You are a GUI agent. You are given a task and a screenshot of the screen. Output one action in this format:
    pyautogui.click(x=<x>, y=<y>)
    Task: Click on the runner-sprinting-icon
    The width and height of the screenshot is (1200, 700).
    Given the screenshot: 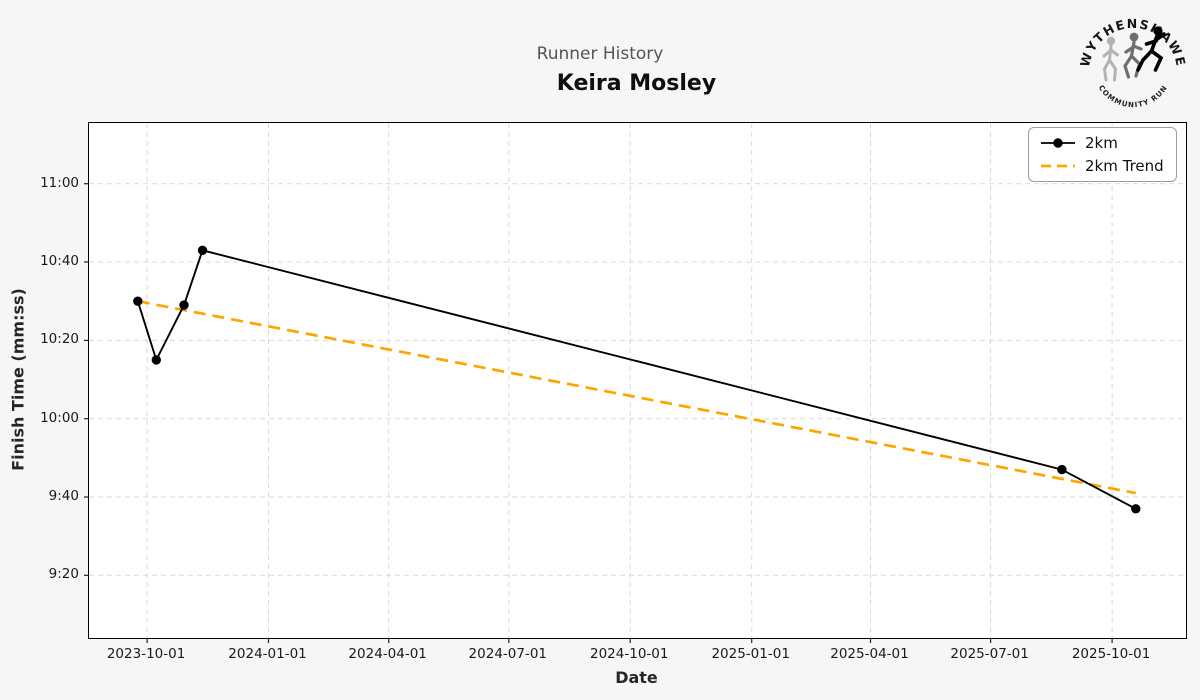 What is the action you would take?
    pyautogui.click(x=1151, y=49)
    